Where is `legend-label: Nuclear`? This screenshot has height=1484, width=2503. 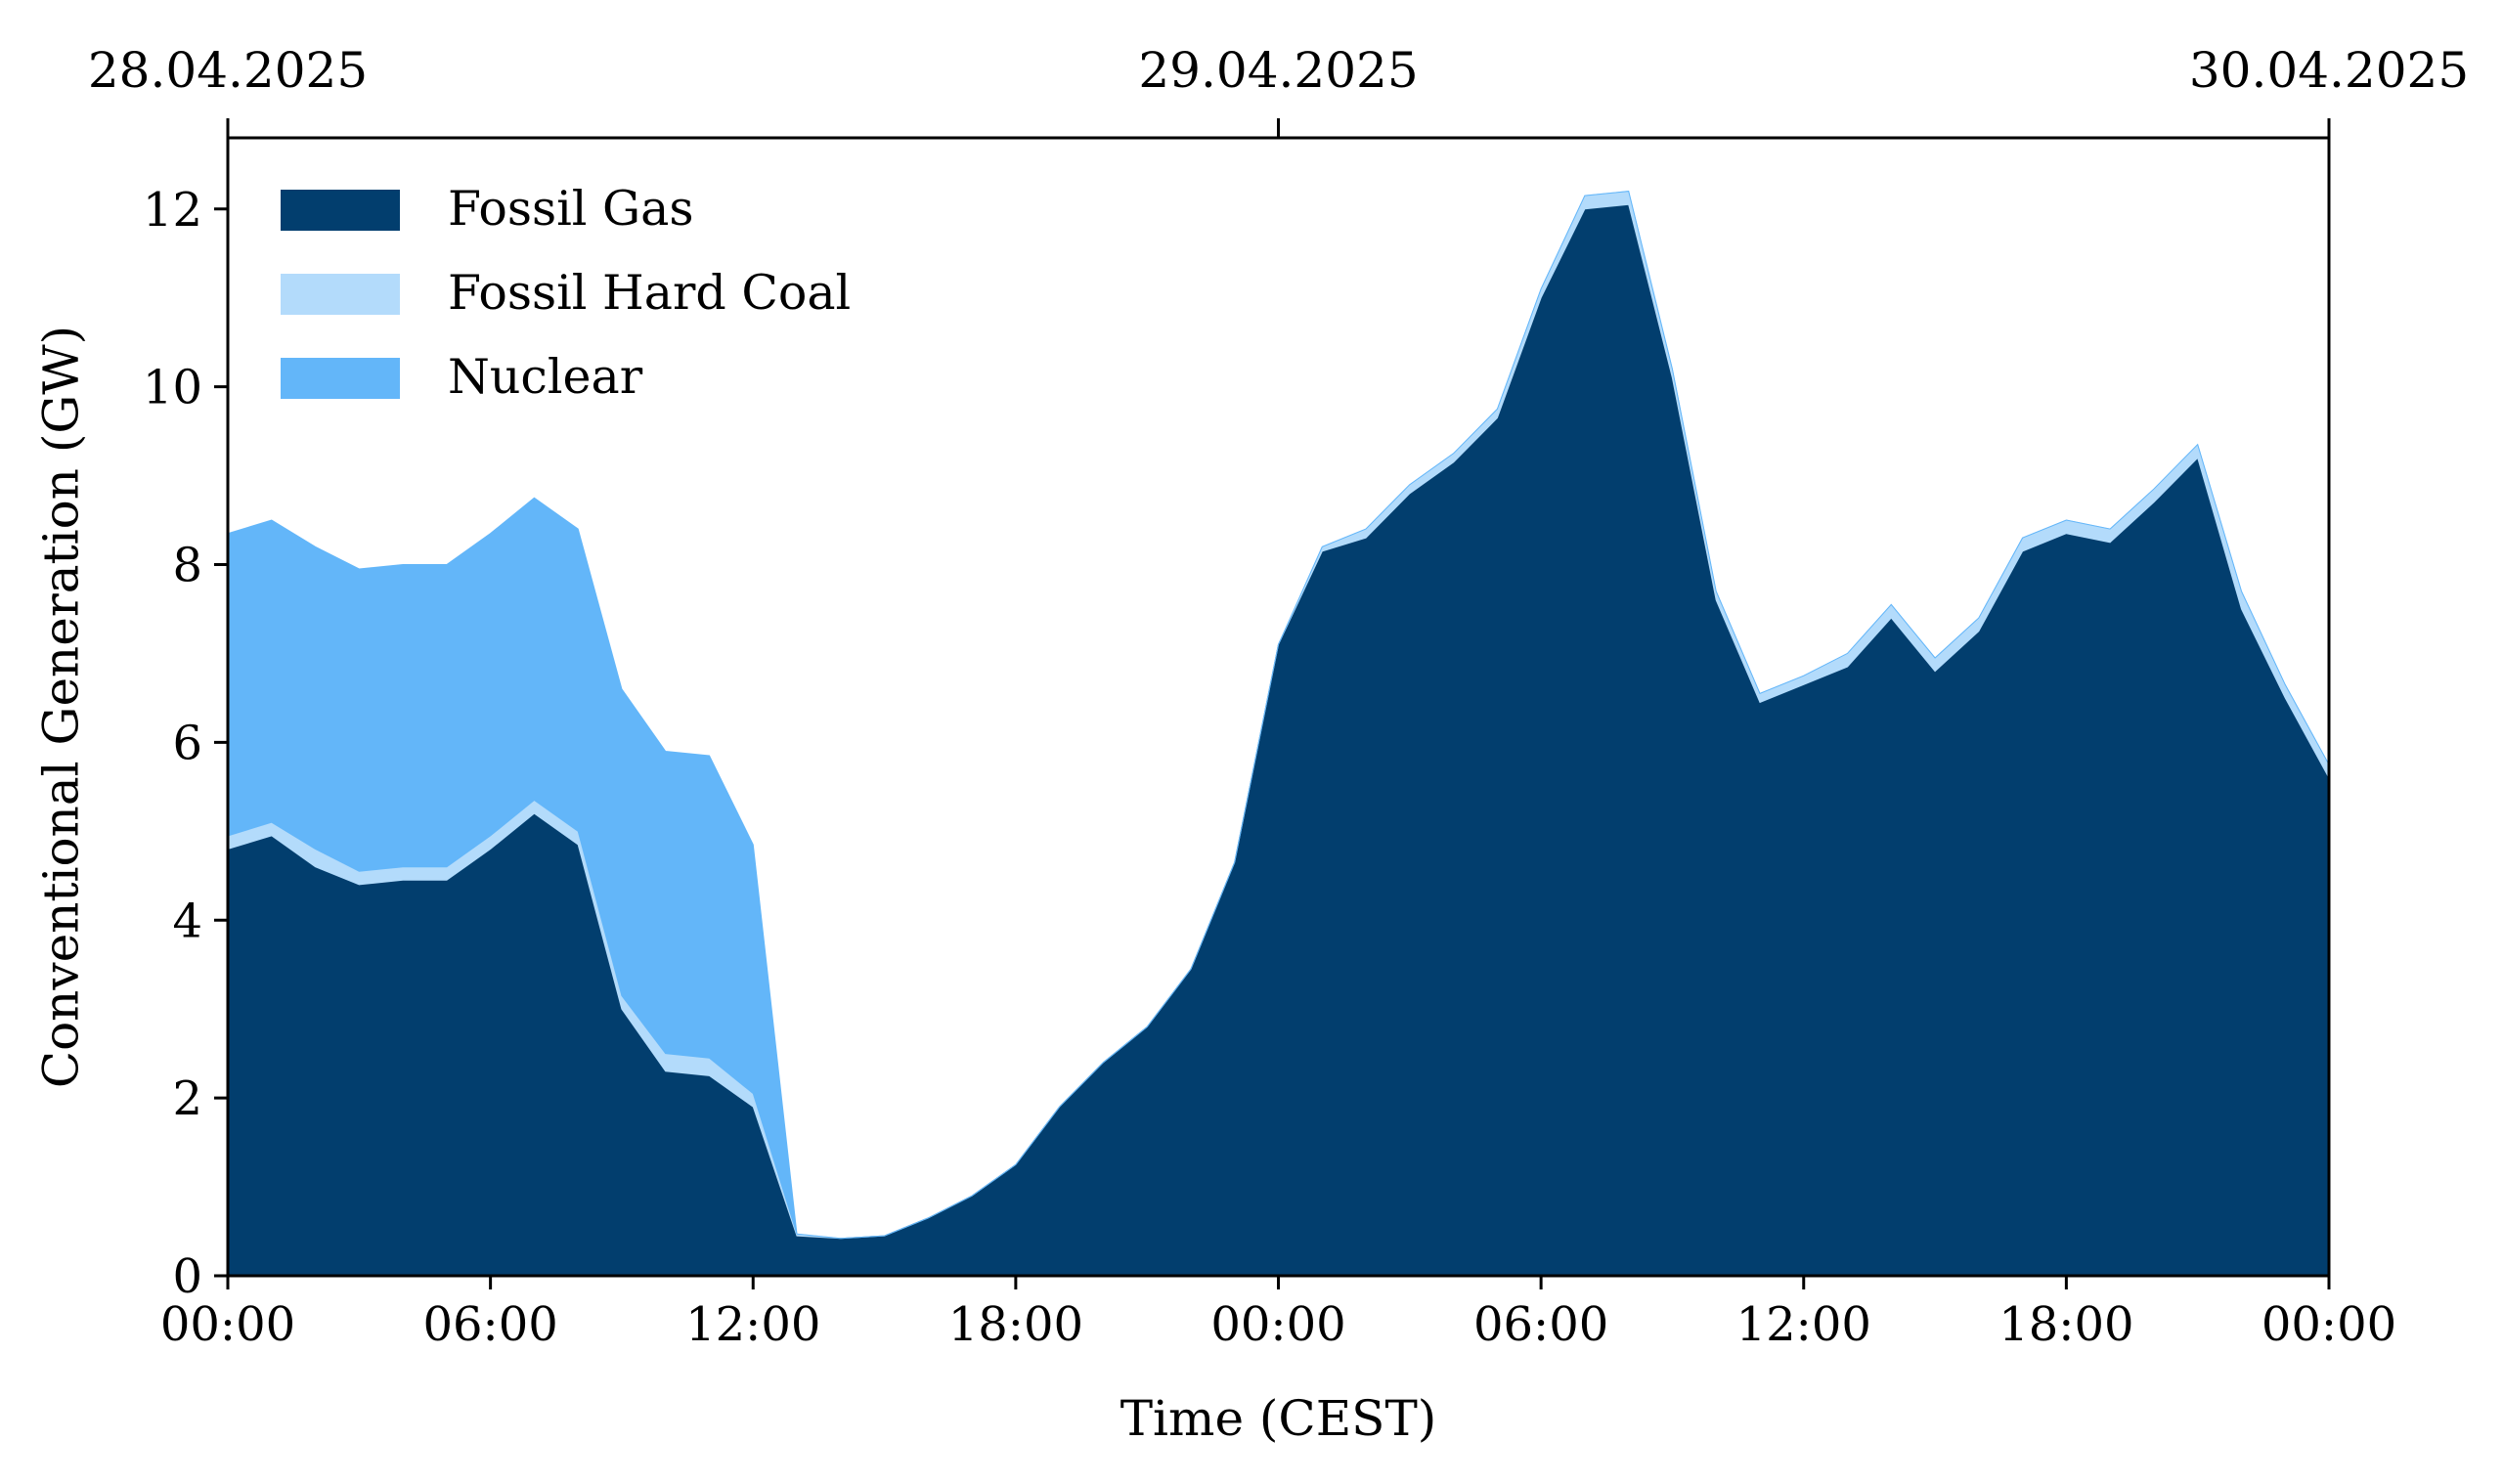
legend-label: Nuclear is located at coordinates (545, 377).